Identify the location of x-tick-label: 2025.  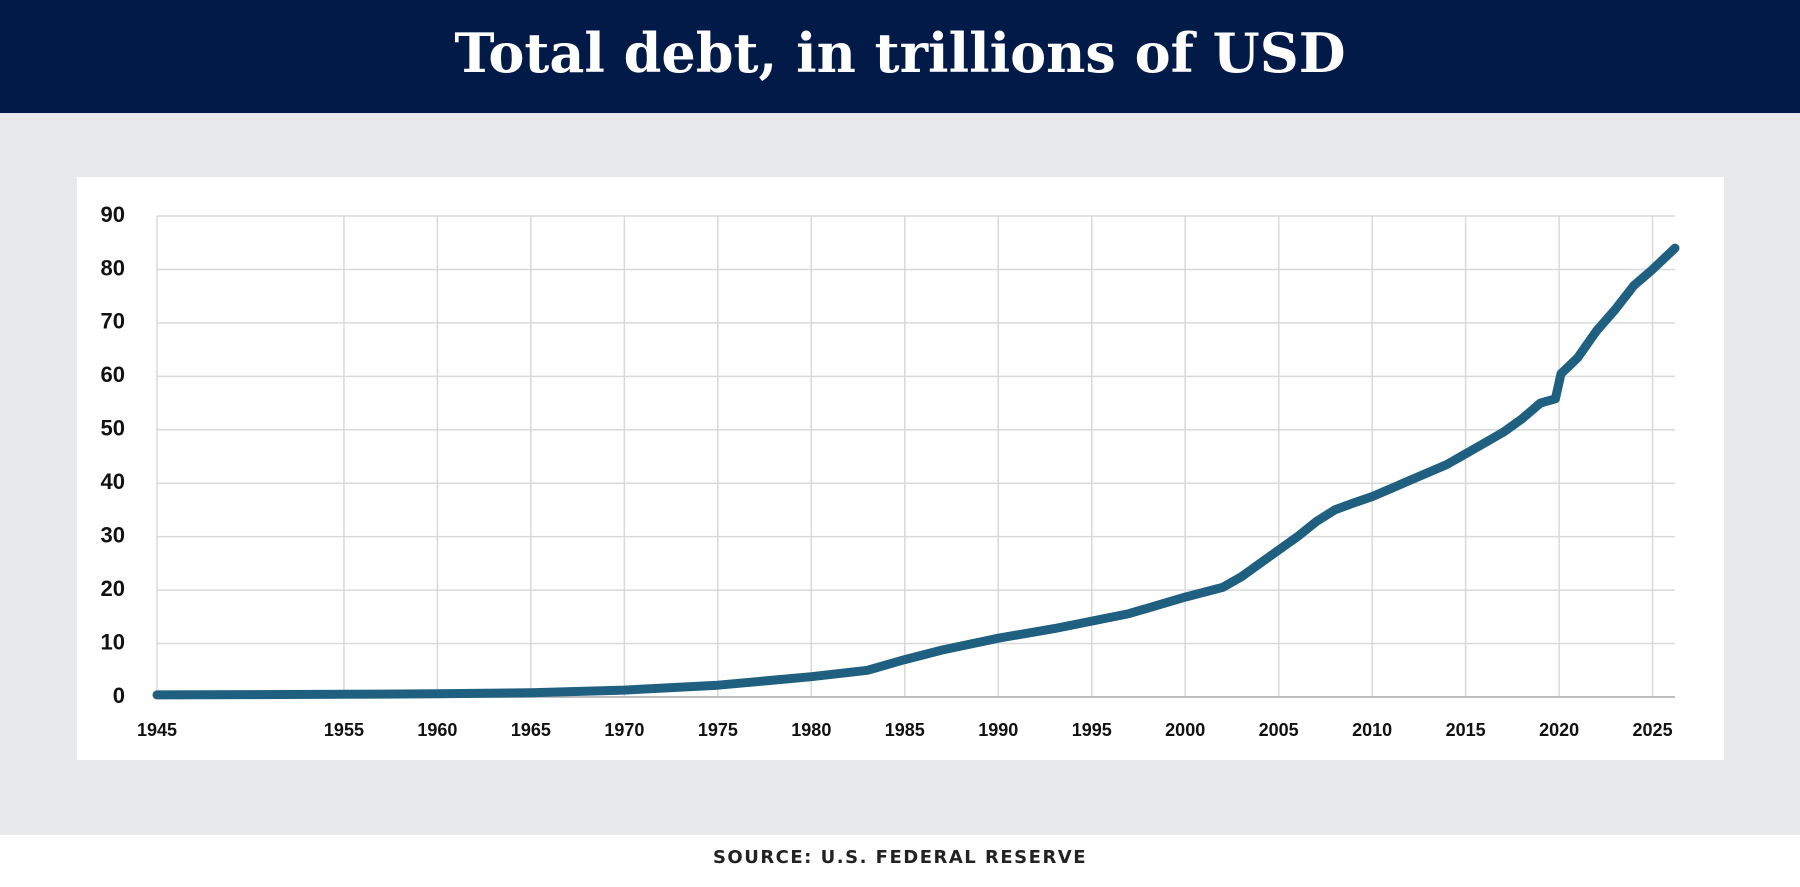
(1653, 730).